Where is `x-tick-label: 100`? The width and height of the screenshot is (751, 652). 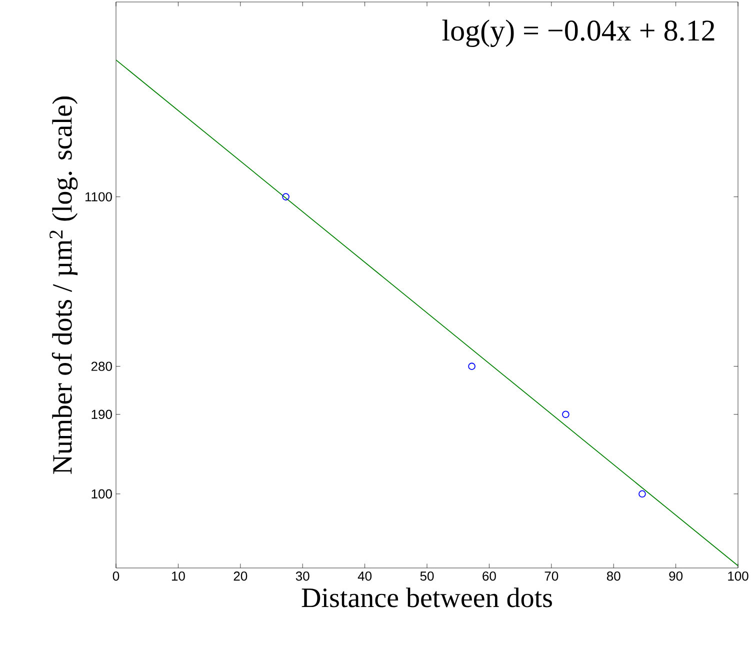 x-tick-label: 100 is located at coordinates (738, 576).